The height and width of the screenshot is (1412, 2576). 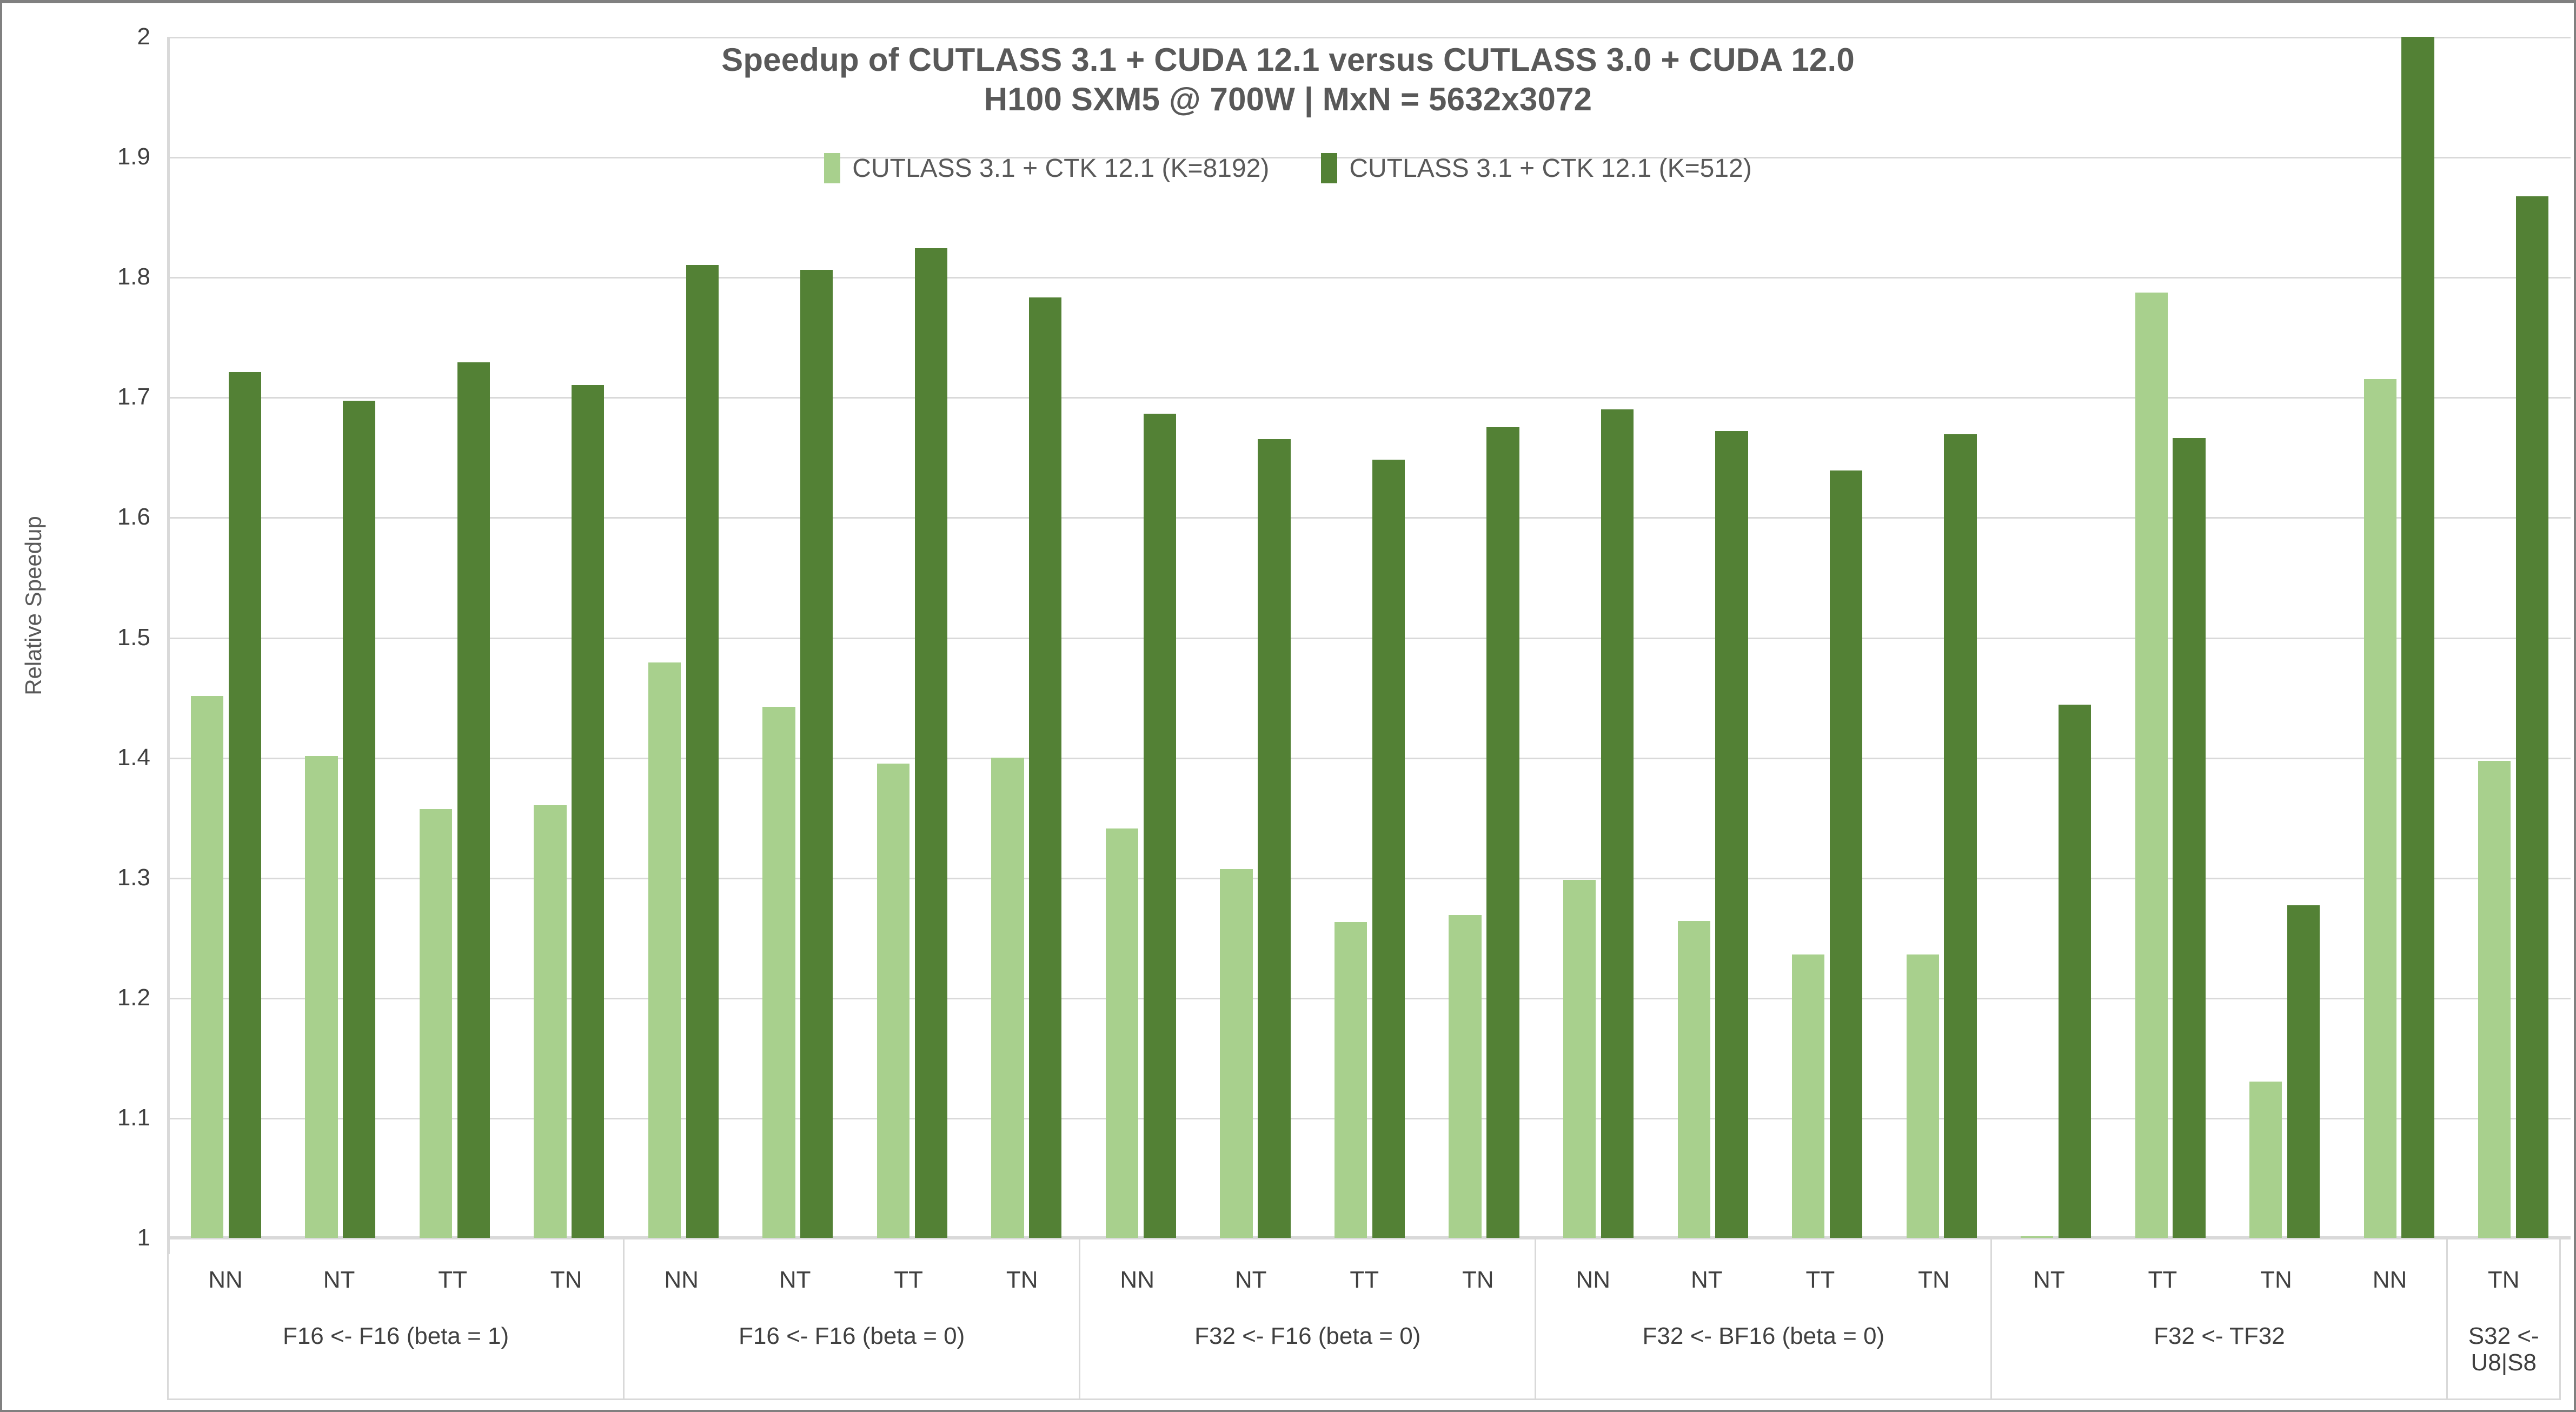 What do you see at coordinates (2219, 1336) in the screenshot?
I see `x-axis-group-label: F32 <- TF32` at bounding box center [2219, 1336].